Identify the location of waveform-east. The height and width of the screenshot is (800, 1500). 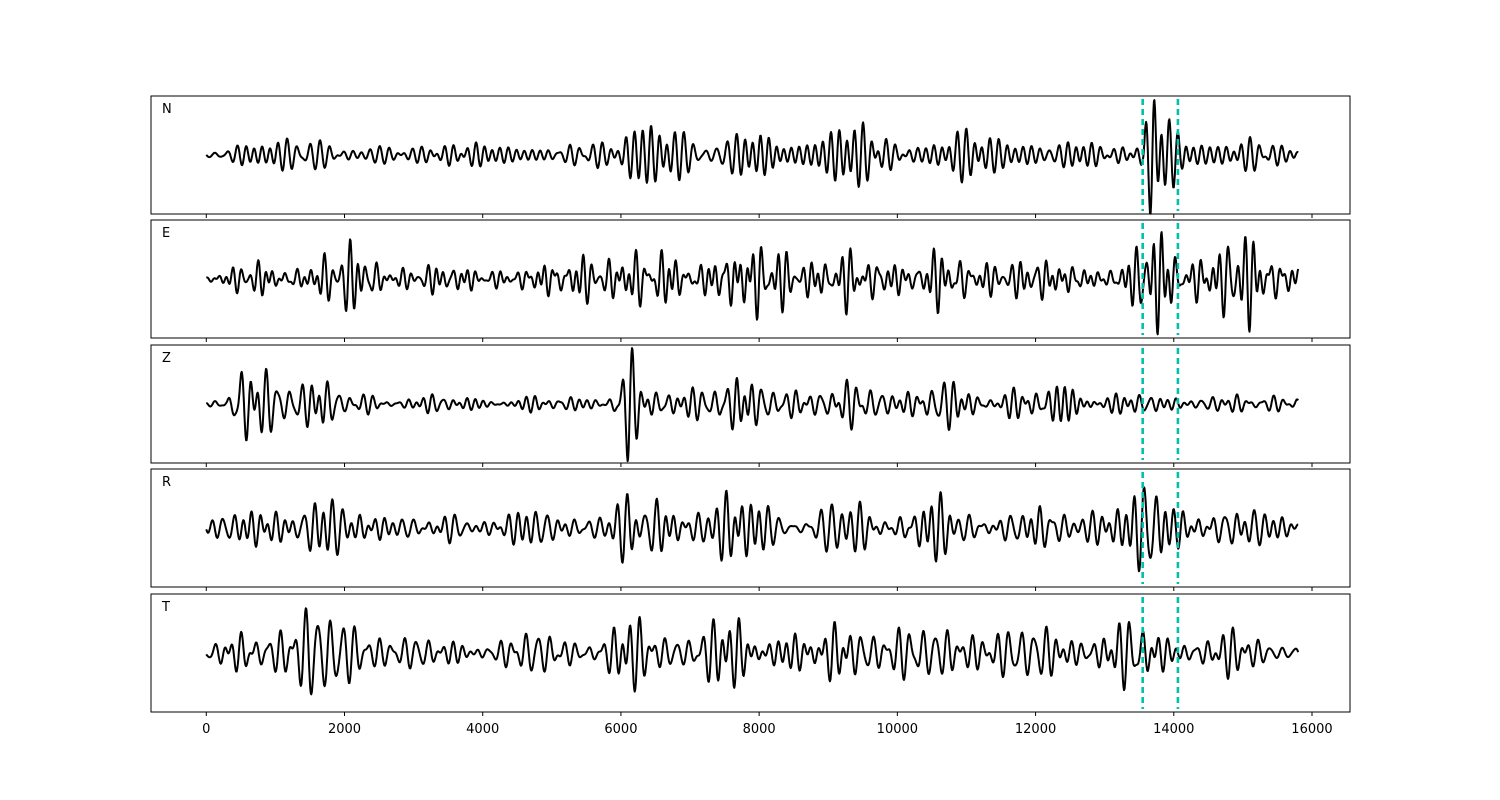
(752, 283).